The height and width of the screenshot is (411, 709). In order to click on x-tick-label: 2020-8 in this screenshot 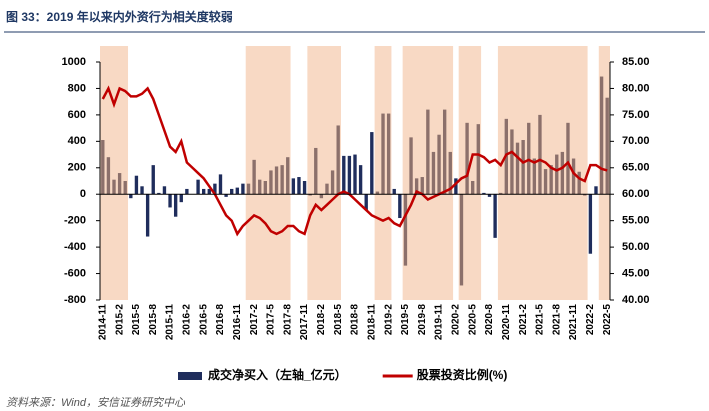, I will do `click(489, 320)`.